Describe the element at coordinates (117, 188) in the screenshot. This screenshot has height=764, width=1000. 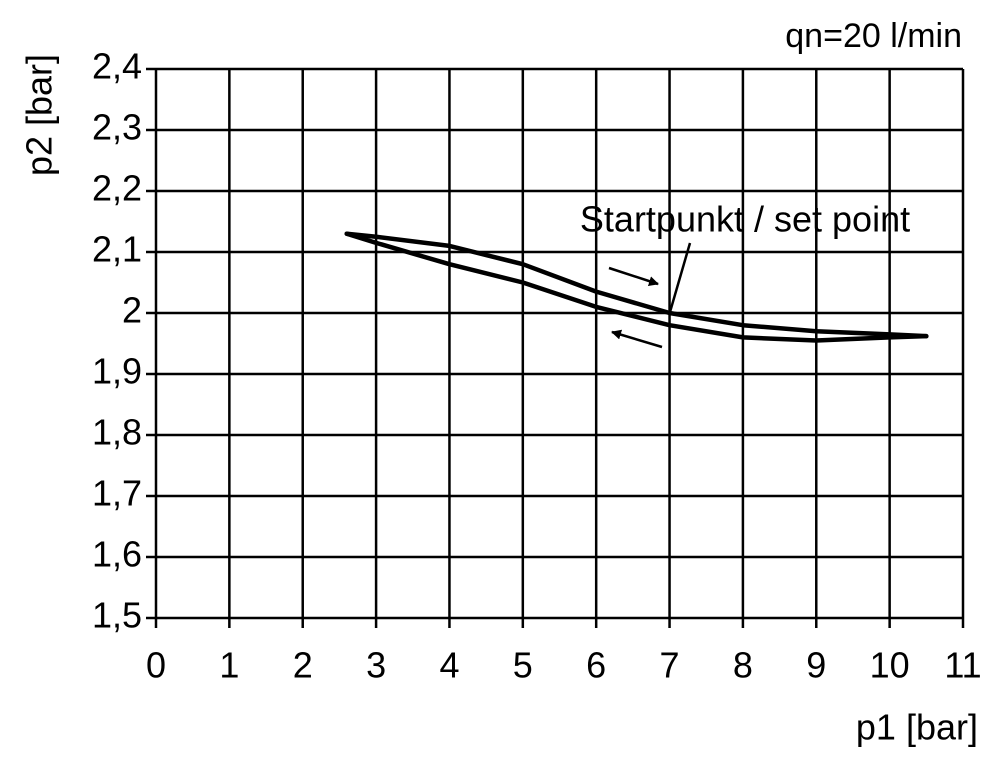
I see `y-tick-label: 2,2` at that location.